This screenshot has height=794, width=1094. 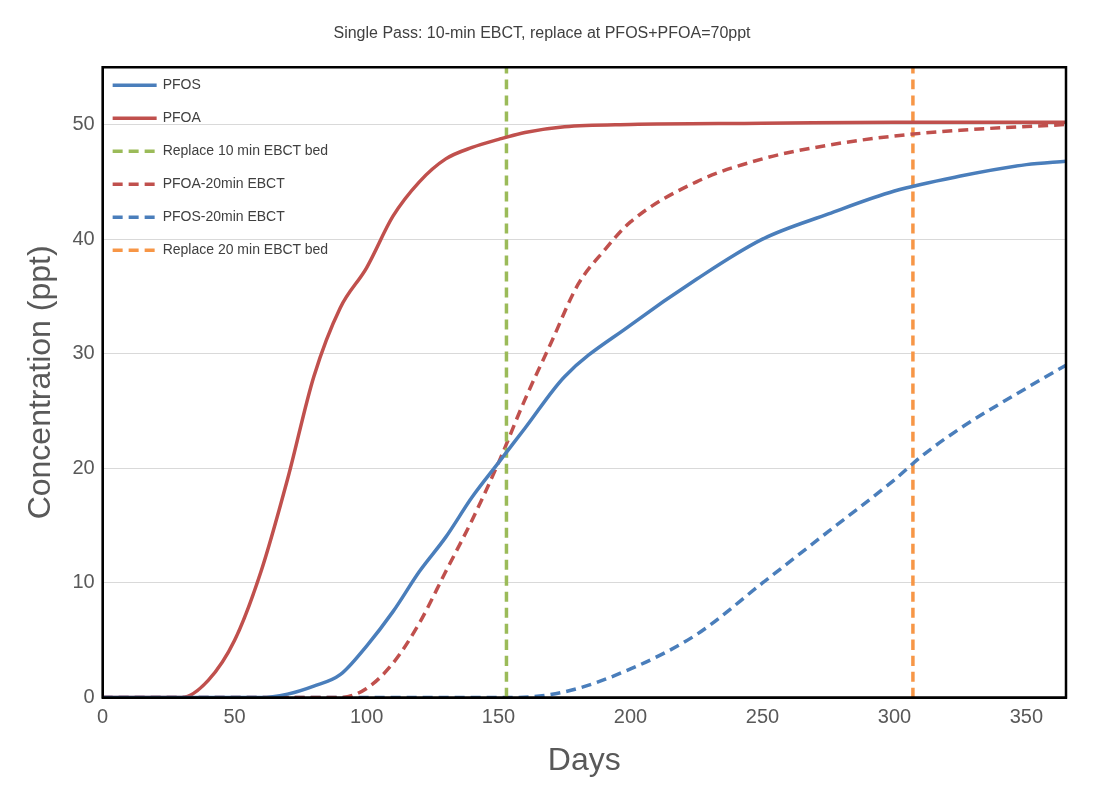 What do you see at coordinates (83, 466) in the screenshot?
I see `y-tick-label: 20` at bounding box center [83, 466].